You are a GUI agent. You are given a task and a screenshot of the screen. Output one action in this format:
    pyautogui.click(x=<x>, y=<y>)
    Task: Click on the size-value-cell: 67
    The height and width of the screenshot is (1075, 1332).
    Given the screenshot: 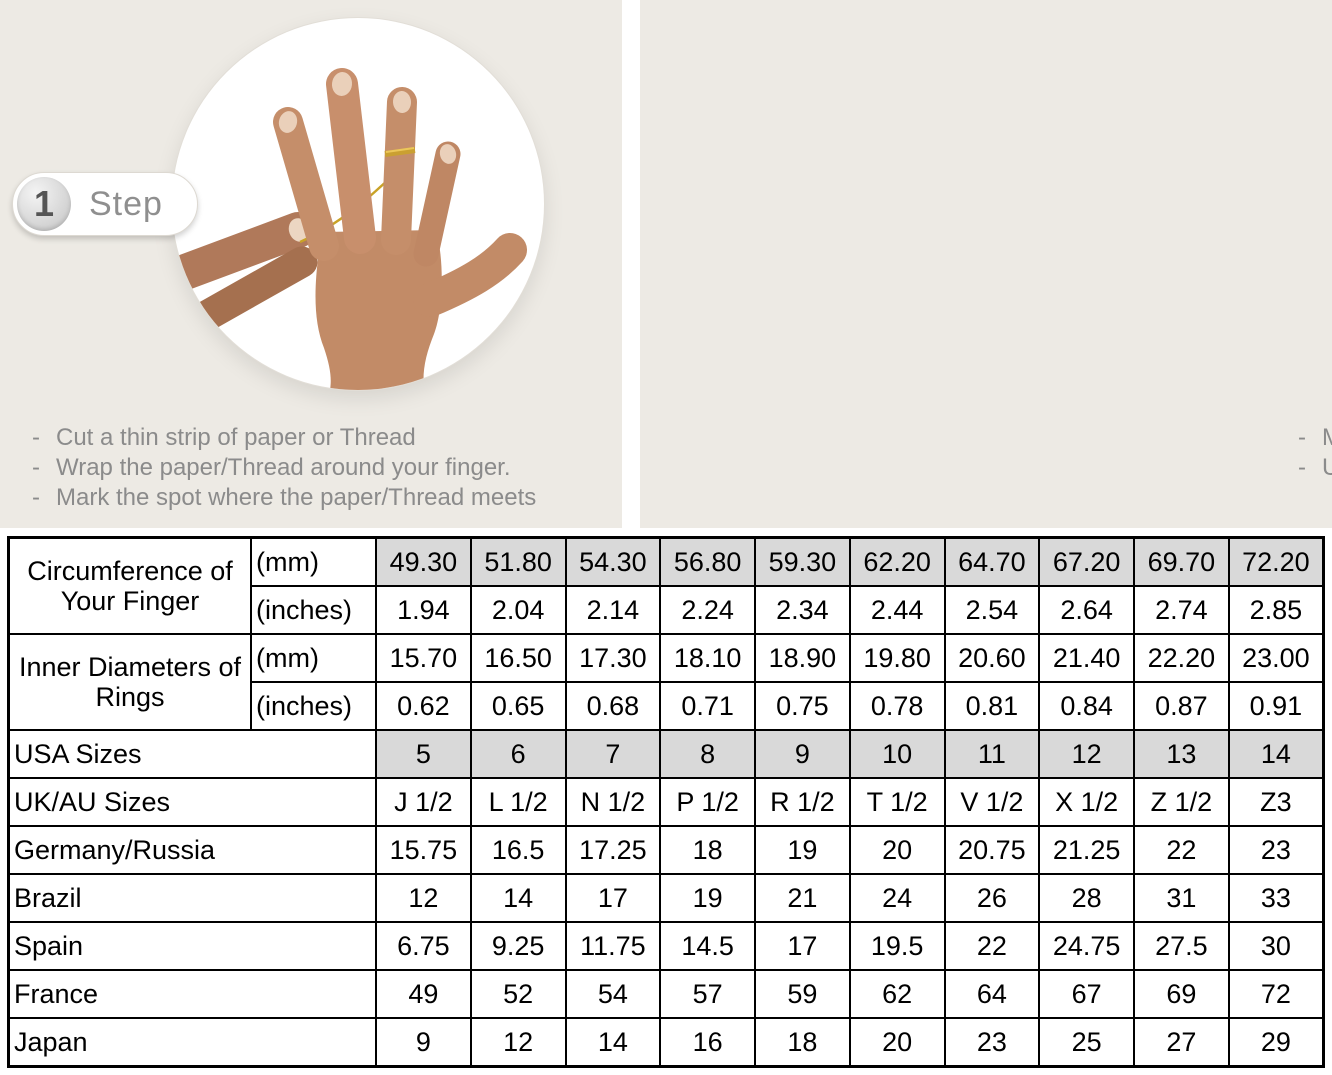 What is the action you would take?
    pyautogui.click(x=1086, y=994)
    